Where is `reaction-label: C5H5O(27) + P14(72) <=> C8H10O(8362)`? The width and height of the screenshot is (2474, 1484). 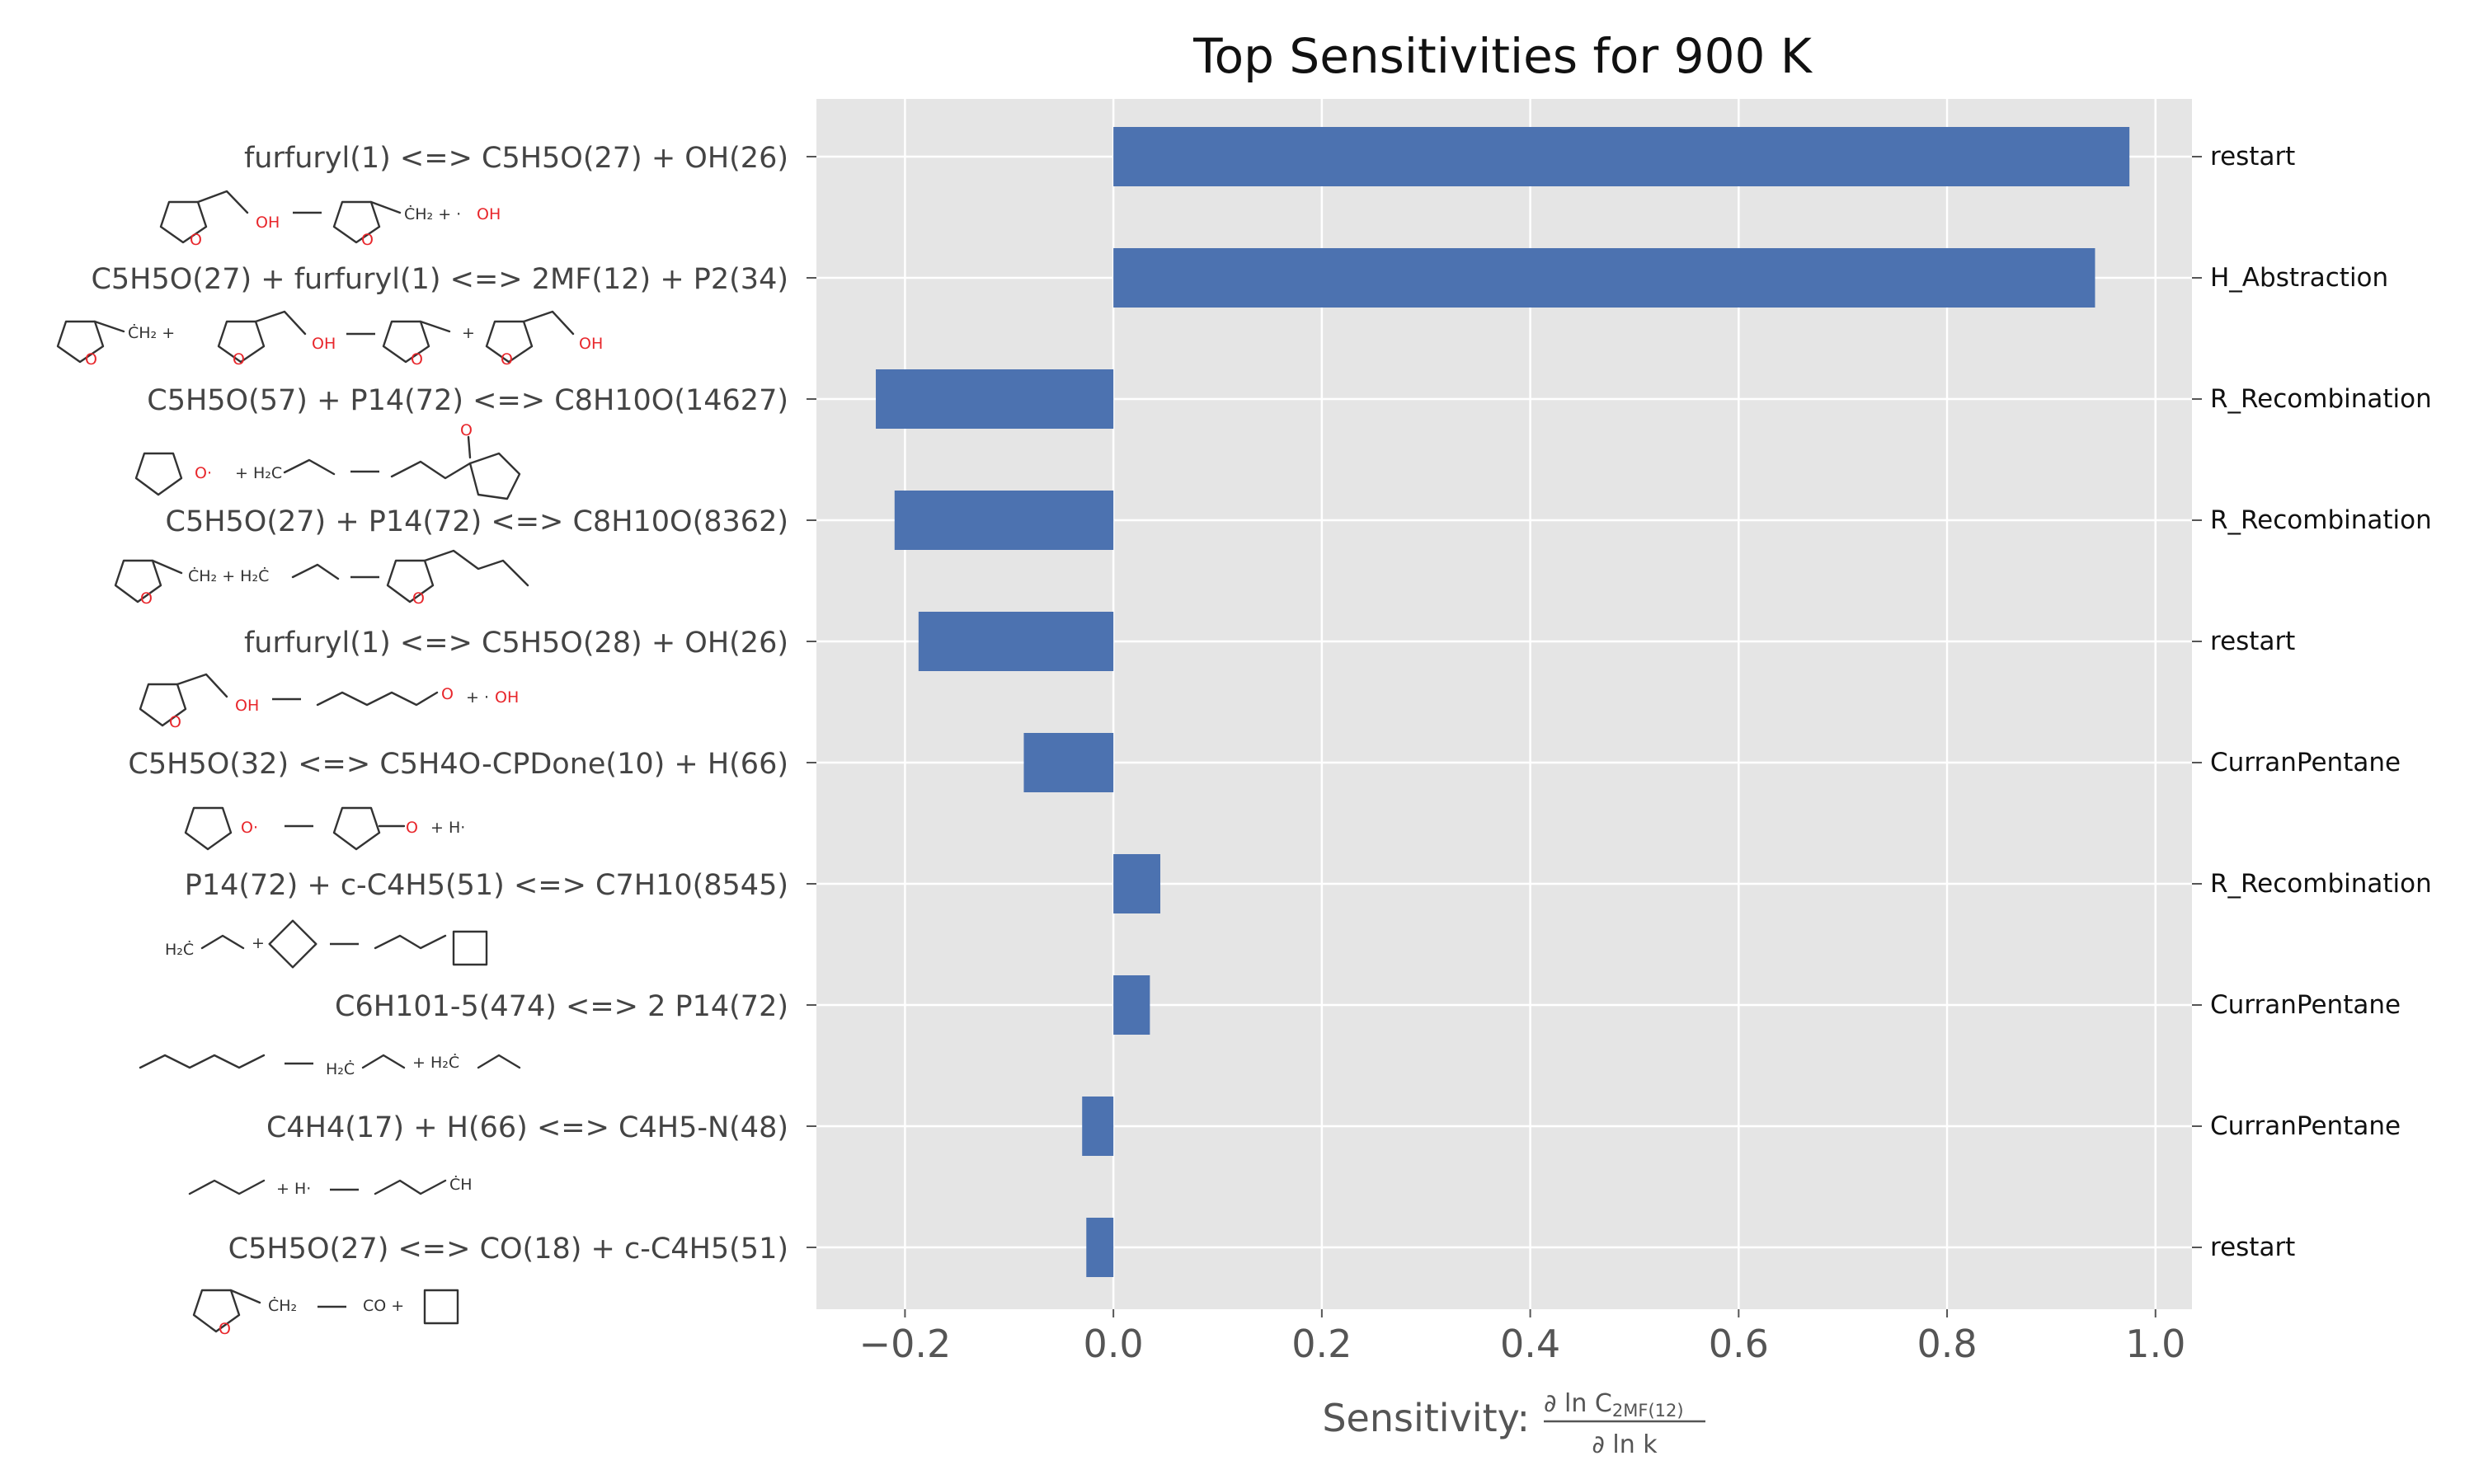
reaction-label: C5H5O(27) + P14(72) <=> C8H10O(8362) is located at coordinates (477, 521).